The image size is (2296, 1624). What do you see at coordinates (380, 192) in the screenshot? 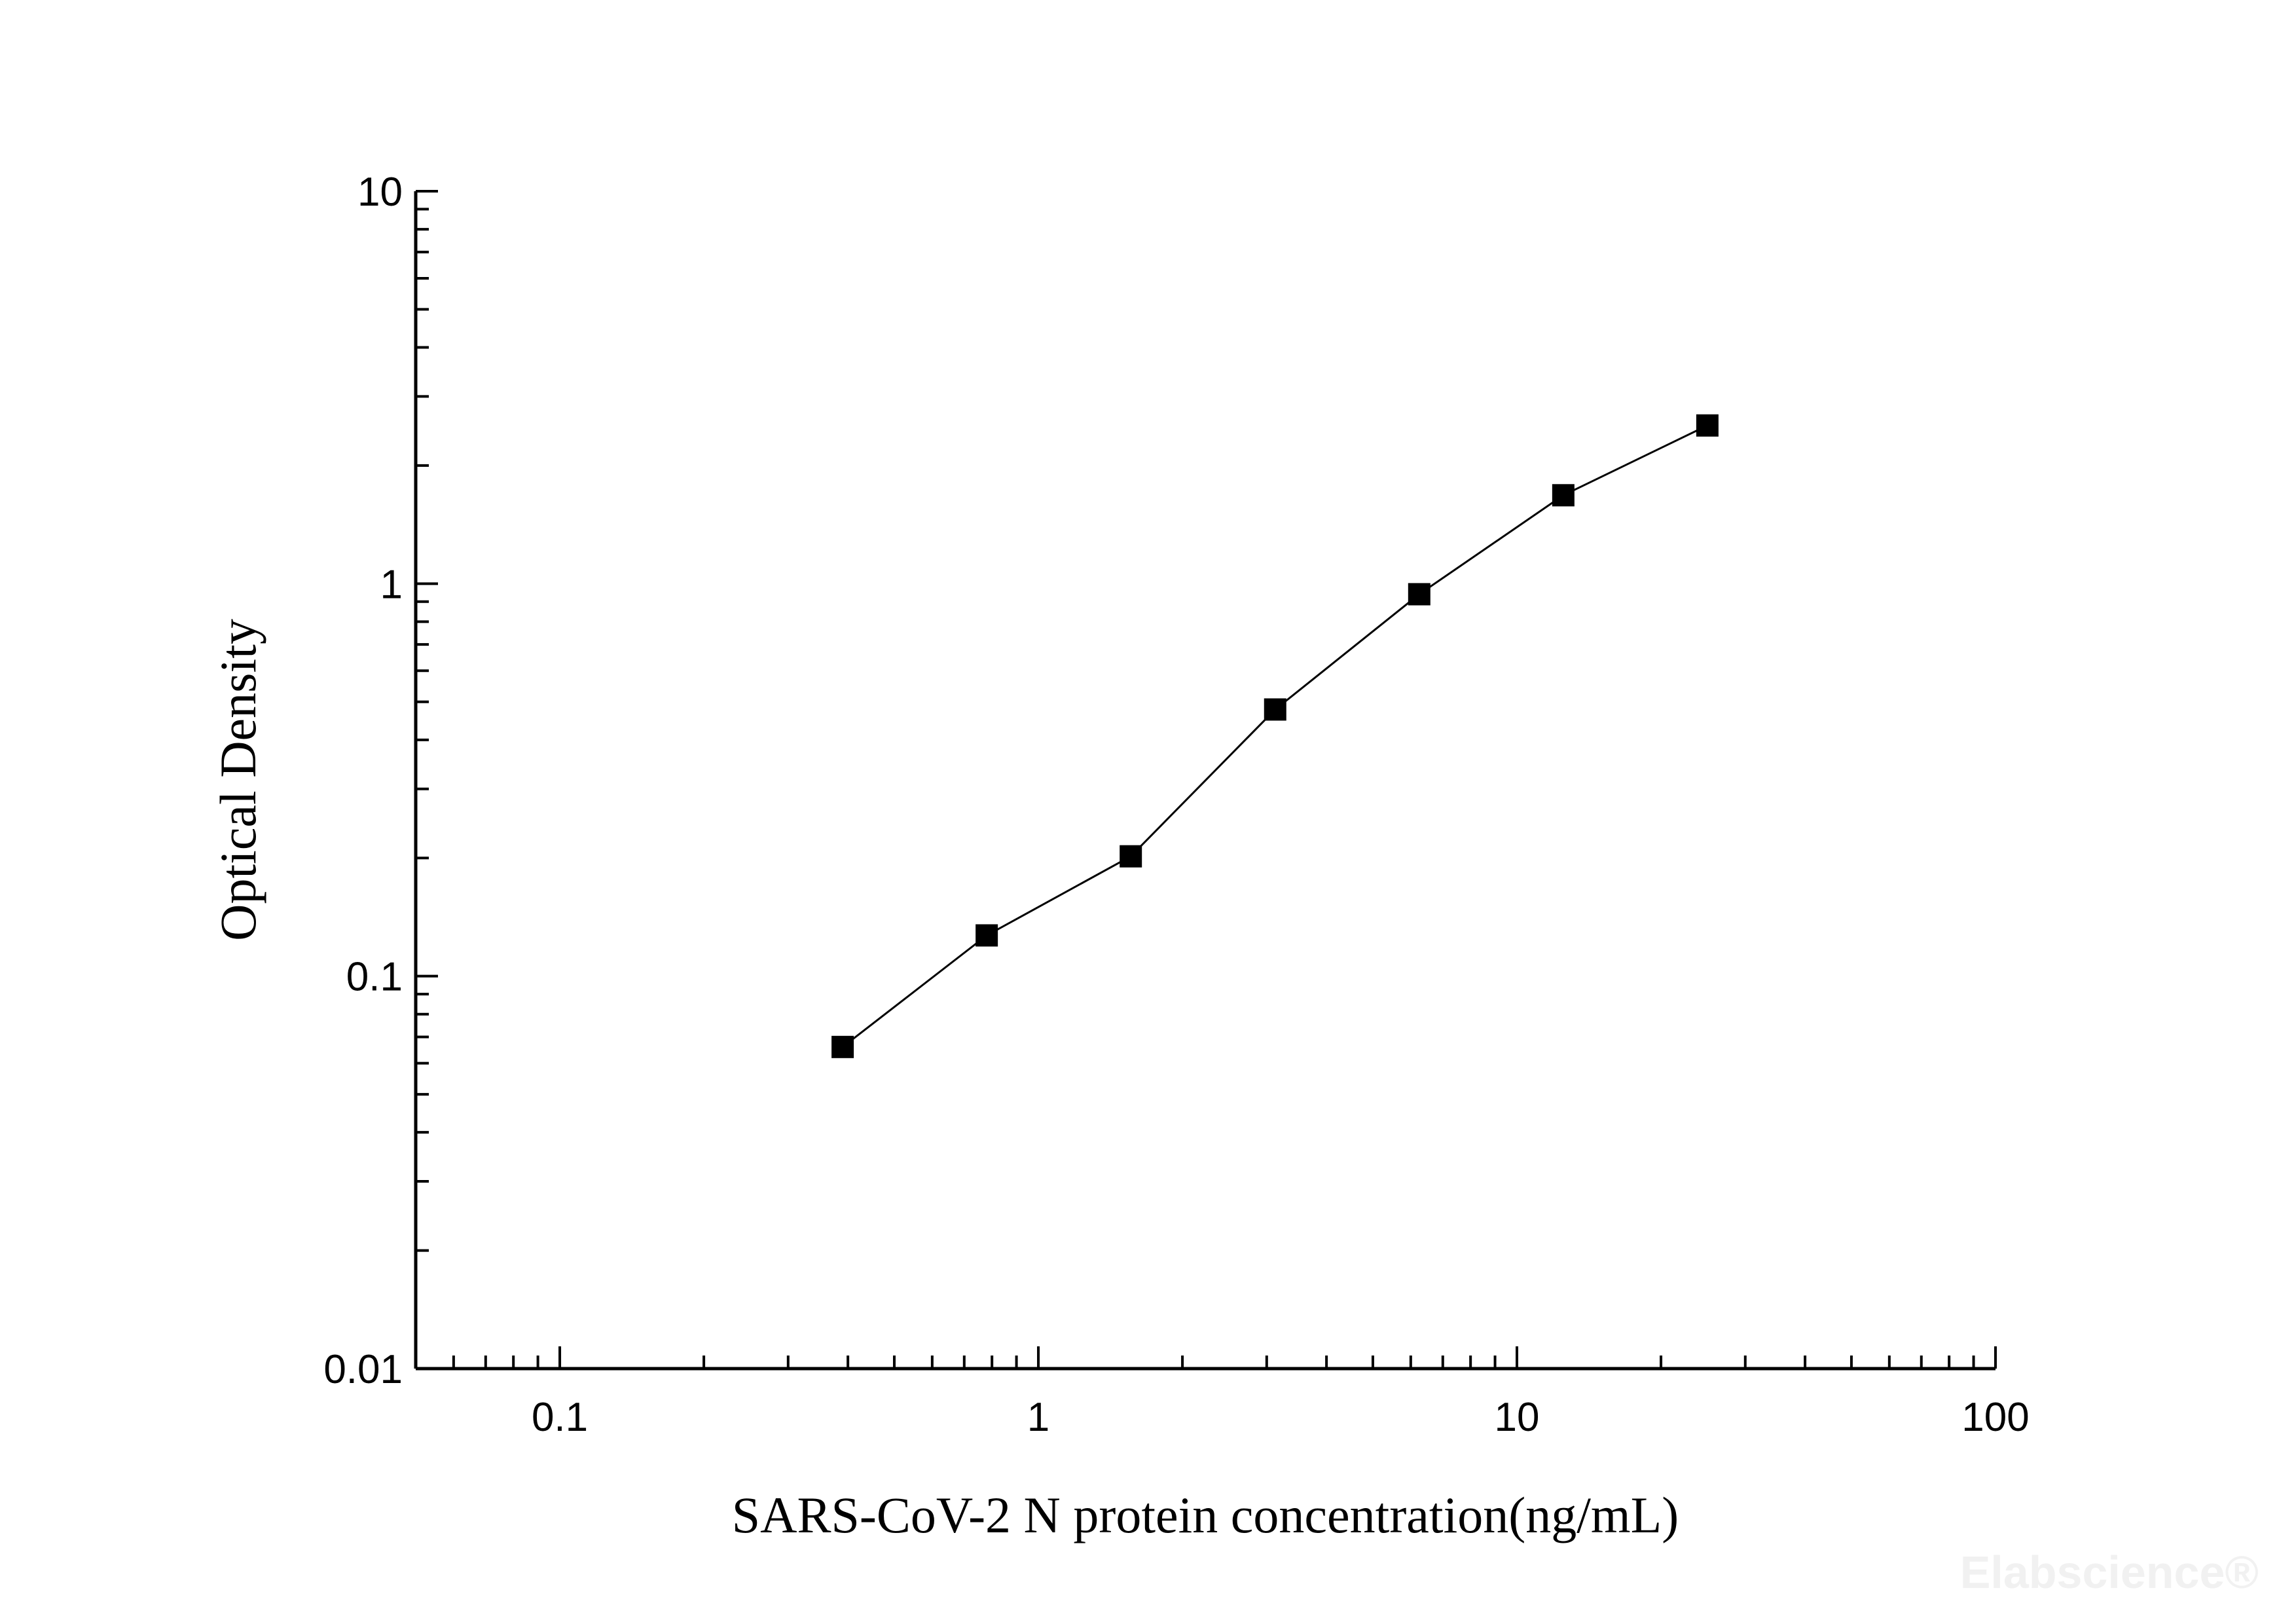
I see `y-tick-label: 10` at bounding box center [380, 192].